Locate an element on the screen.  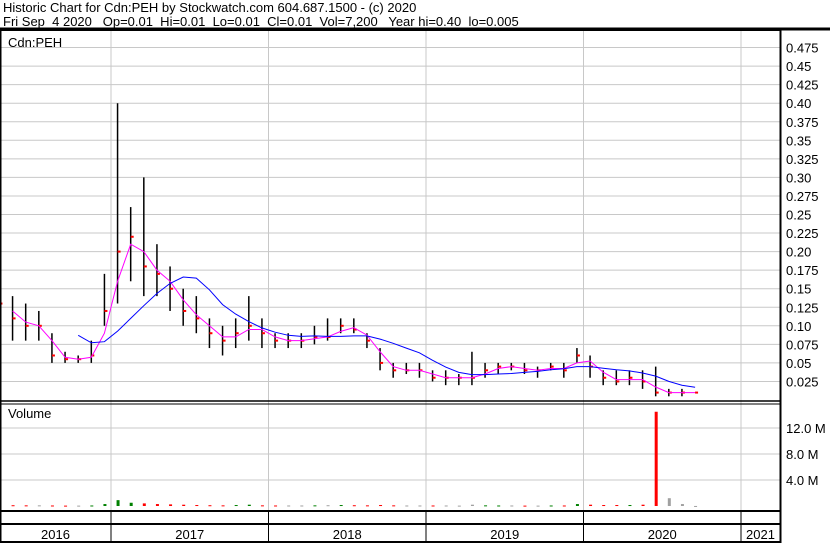
volume-tick-label: 4.0 M is located at coordinates (802, 480).